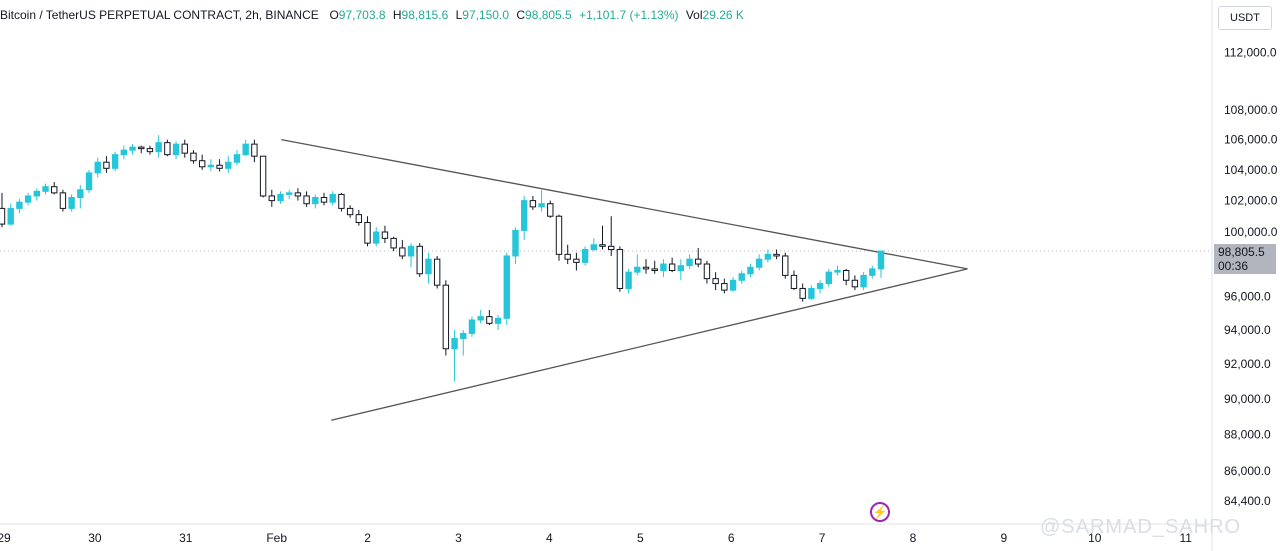 This screenshot has height=551, width=1280. What do you see at coordinates (649, 344) in the screenshot?
I see `trendline-lower` at bounding box center [649, 344].